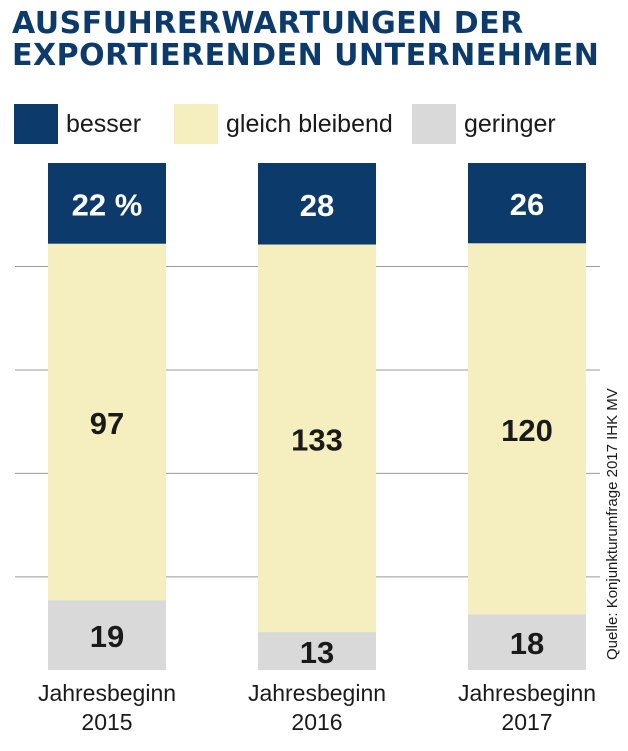 This screenshot has width=628, height=751. Describe the element at coordinates (104, 123) in the screenshot. I see `legend-label-besser: besser` at that location.